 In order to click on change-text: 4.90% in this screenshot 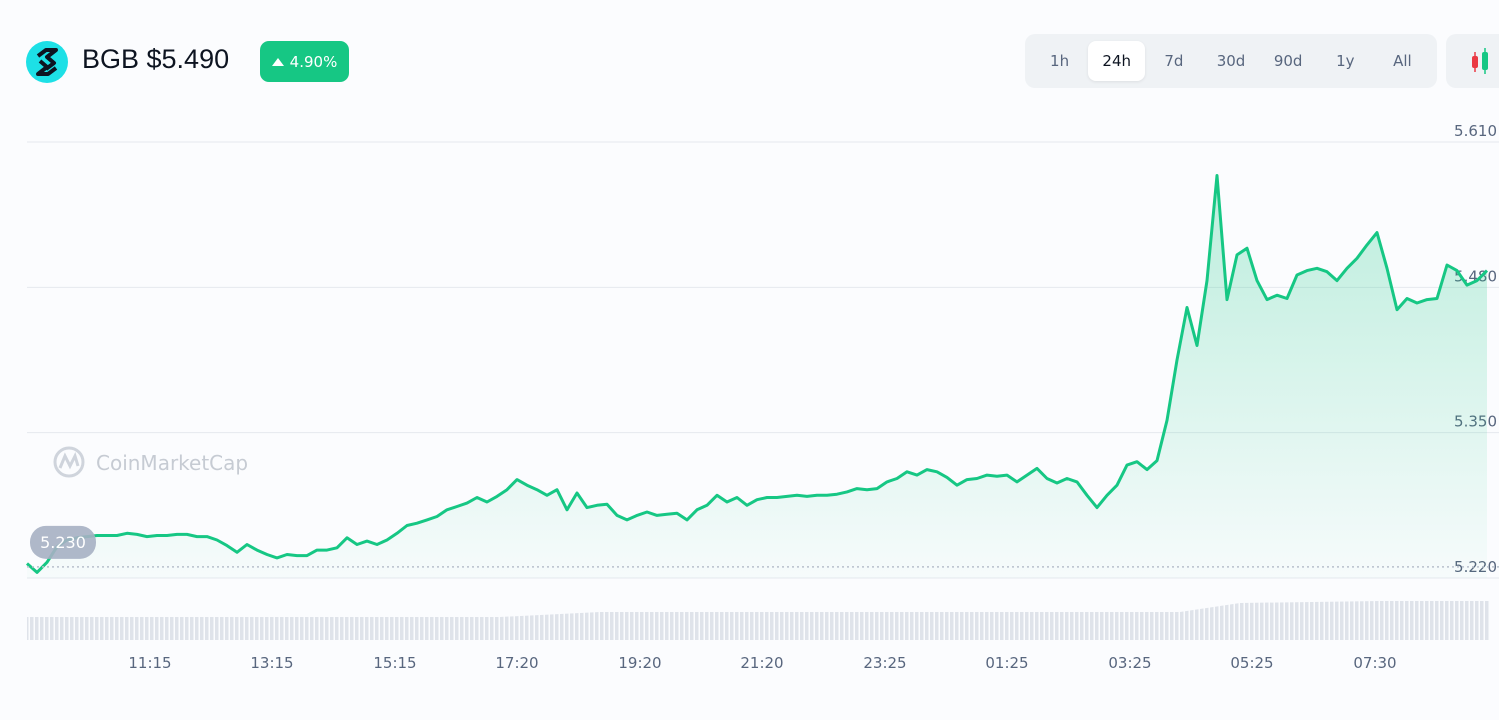, I will do `click(313, 61)`.